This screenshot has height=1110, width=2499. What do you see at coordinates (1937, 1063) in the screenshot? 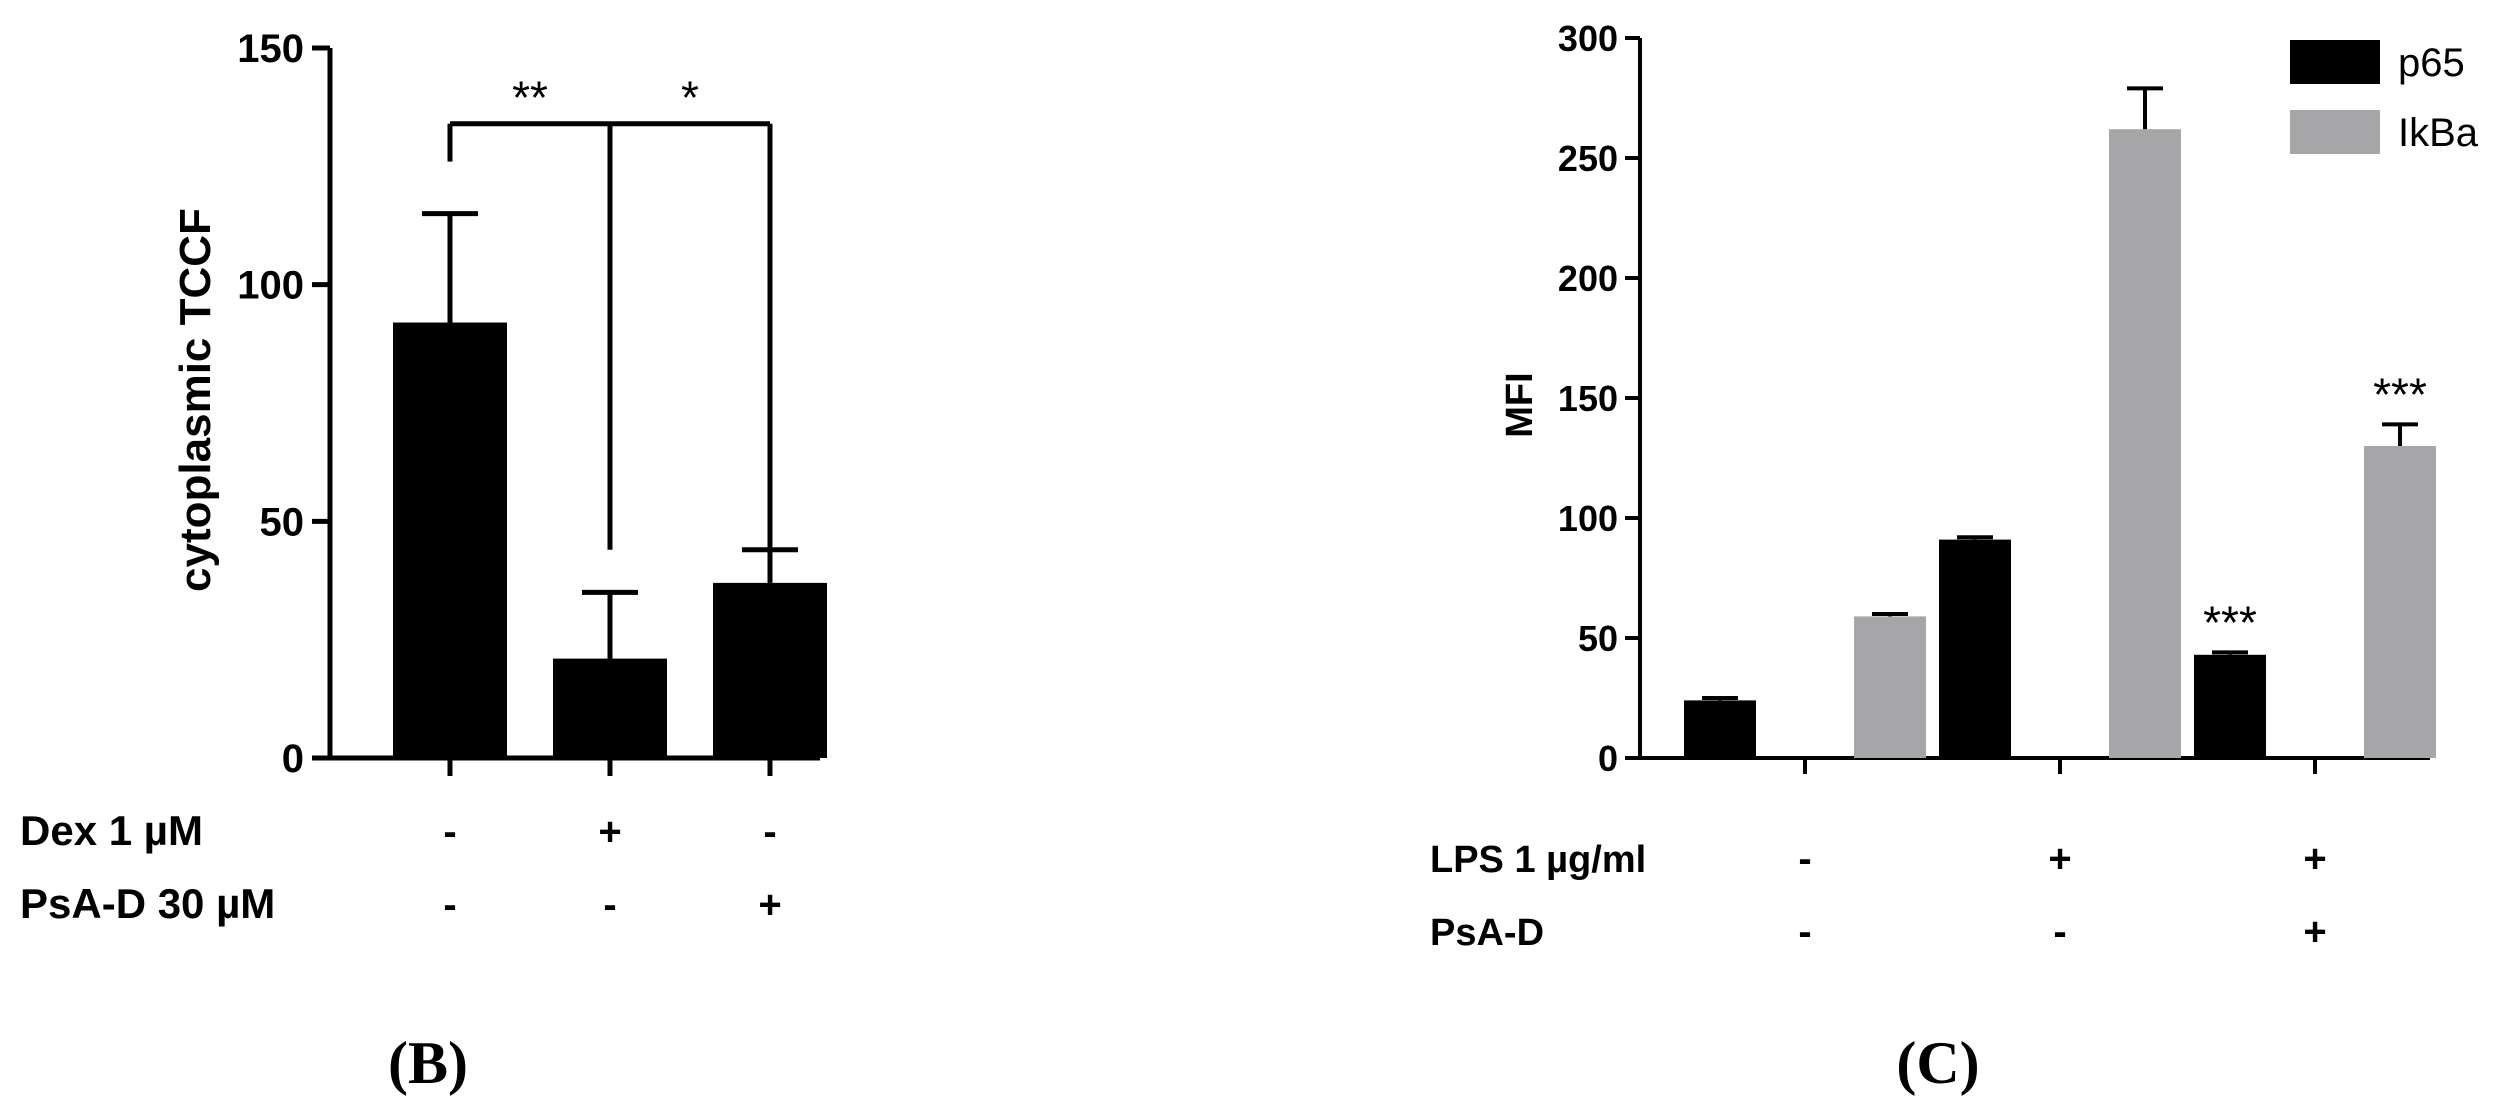
I see `panel-label-c: (C)` at bounding box center [1937, 1063].